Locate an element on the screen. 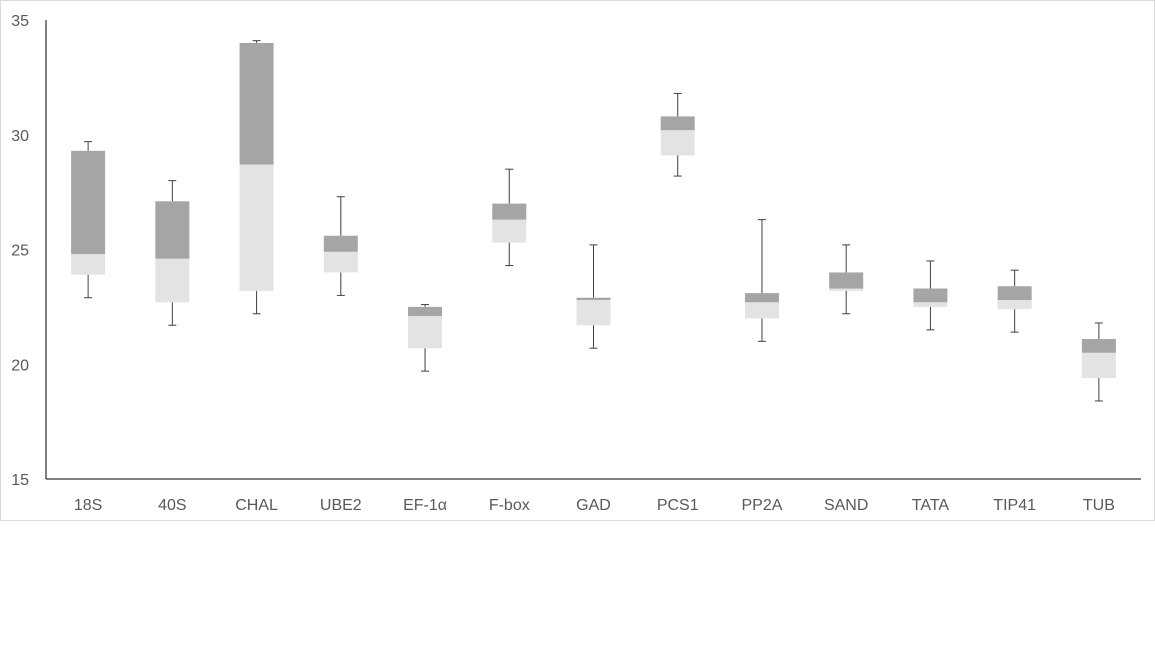 The height and width of the screenshot is (660, 1155). box-TIP41 is located at coordinates (1014, 301).